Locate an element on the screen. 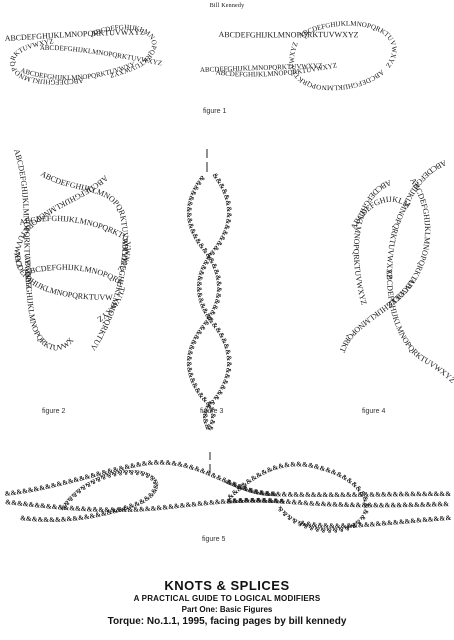 The width and height of the screenshot is (454, 640). figure-5-caption: figure 5 is located at coordinates (214, 539).